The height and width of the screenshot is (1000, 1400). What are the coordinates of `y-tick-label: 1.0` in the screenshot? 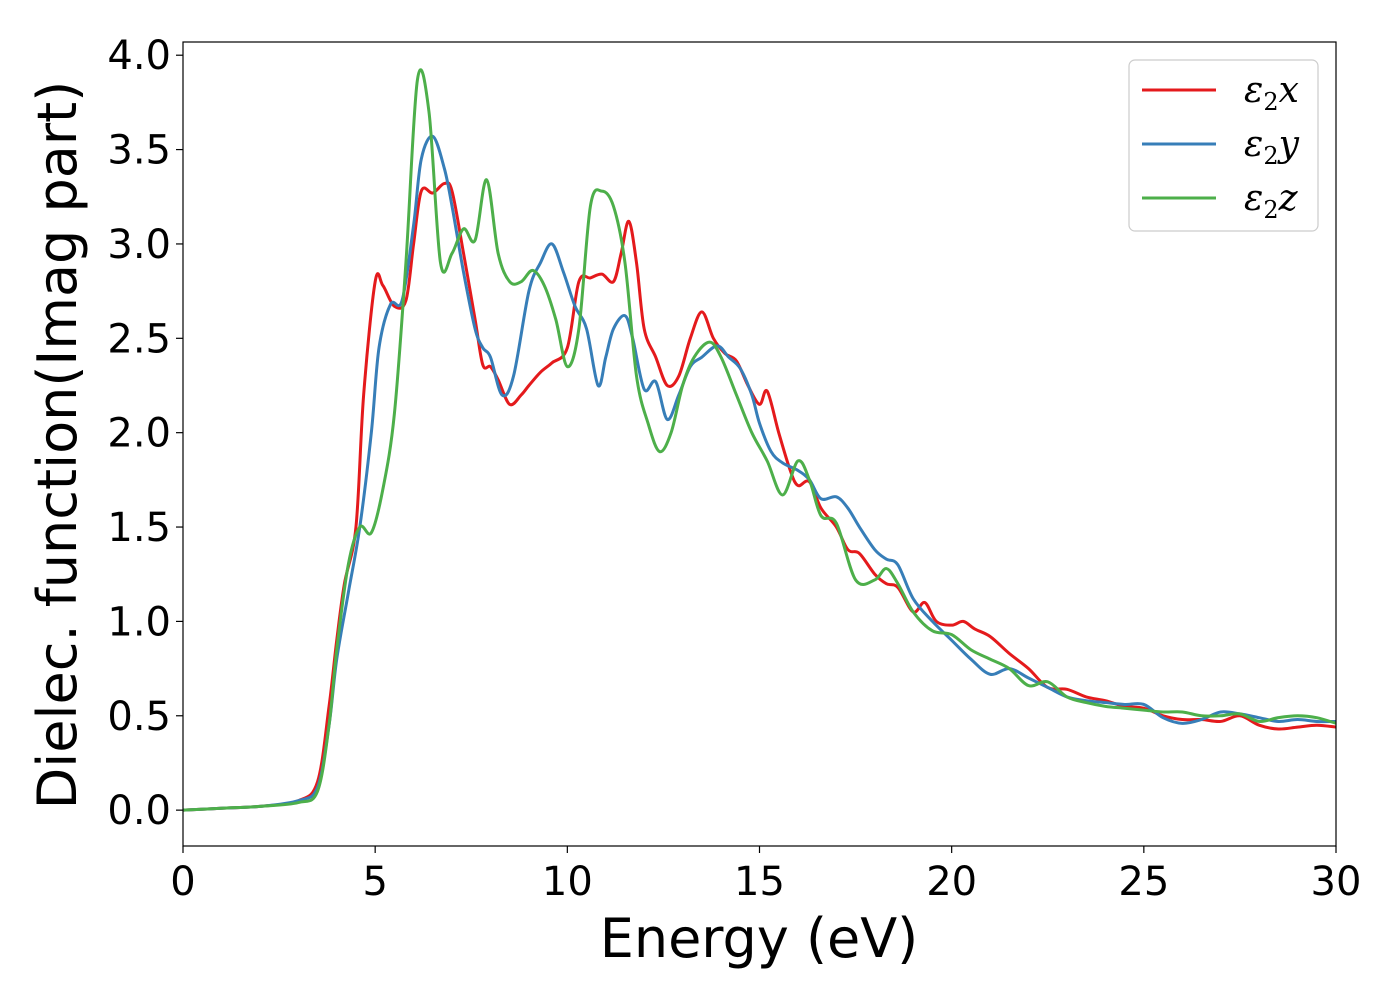 It's located at (139, 622).